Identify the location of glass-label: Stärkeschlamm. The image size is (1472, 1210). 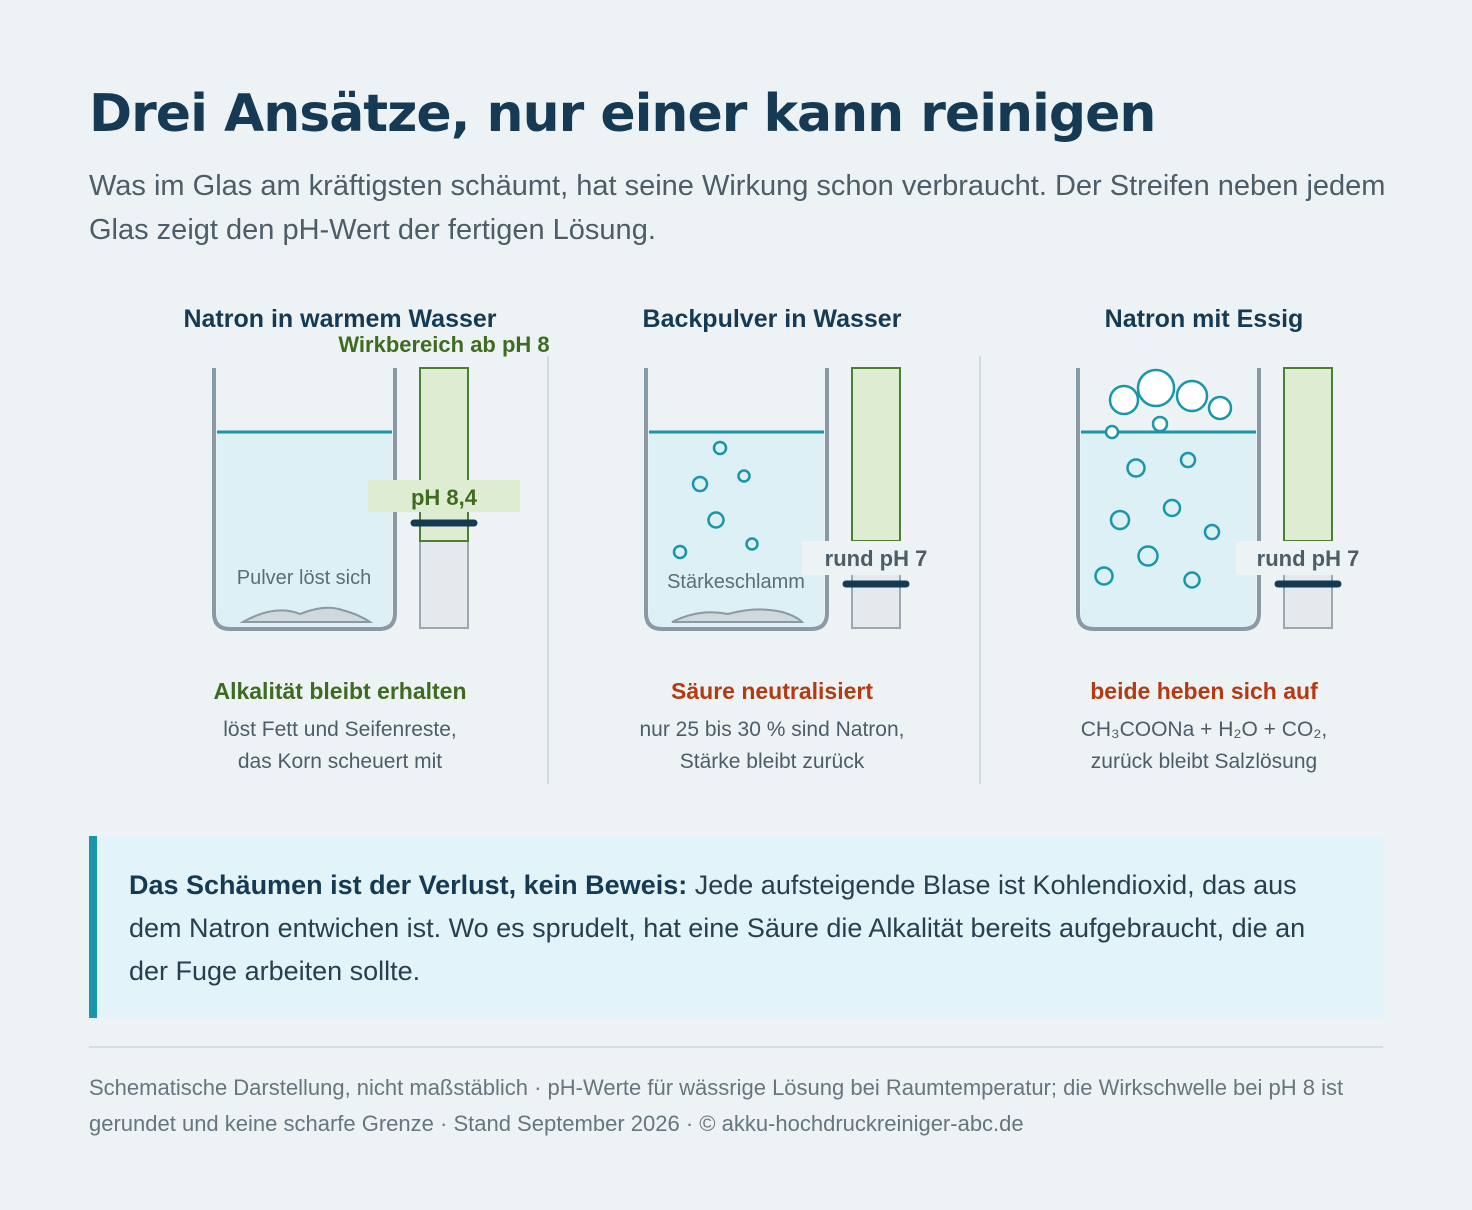
(736, 582).